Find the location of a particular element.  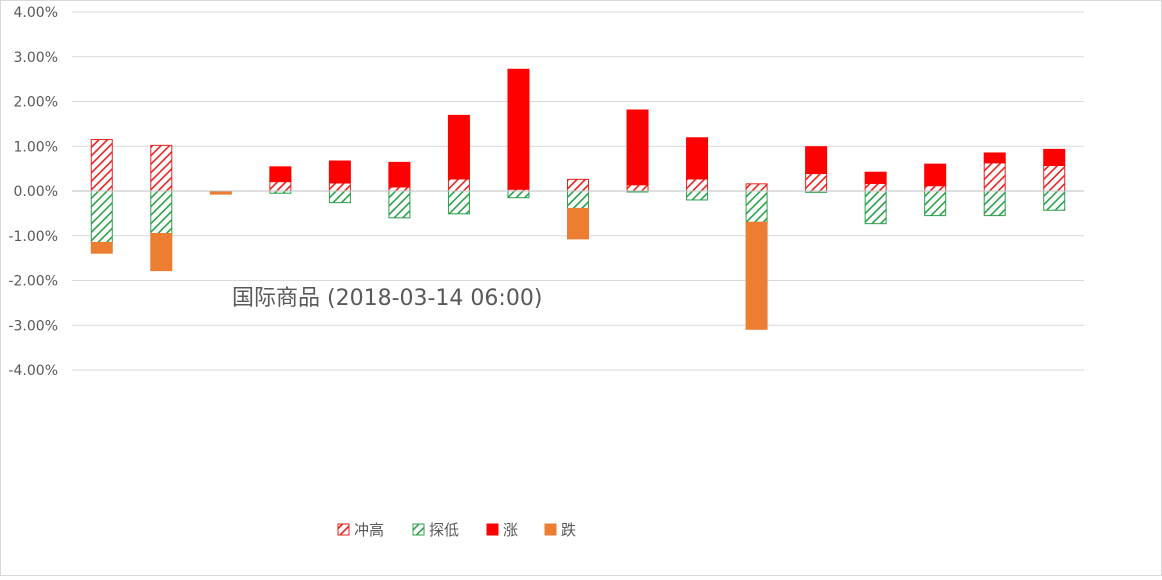

legend: 冲高 探低 涨 跌 is located at coordinates (456, 530).